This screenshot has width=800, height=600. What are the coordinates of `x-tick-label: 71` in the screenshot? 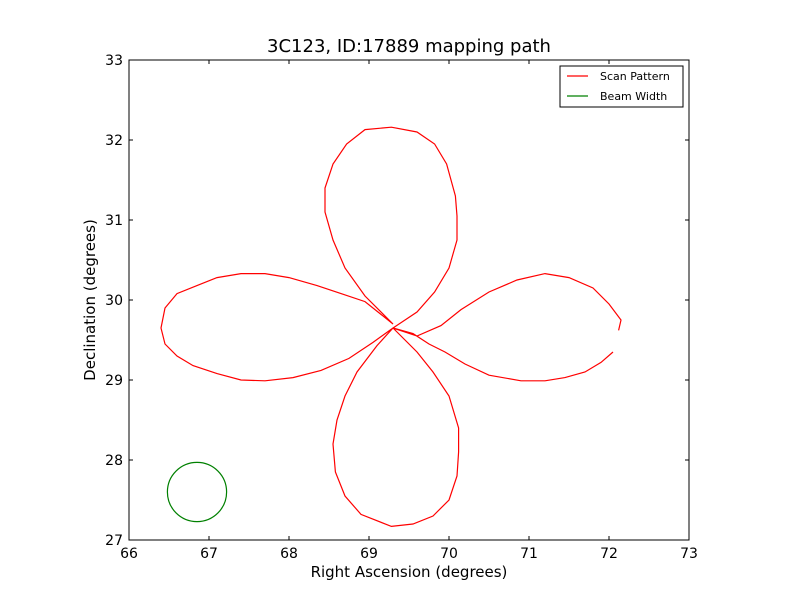 It's located at (529, 554).